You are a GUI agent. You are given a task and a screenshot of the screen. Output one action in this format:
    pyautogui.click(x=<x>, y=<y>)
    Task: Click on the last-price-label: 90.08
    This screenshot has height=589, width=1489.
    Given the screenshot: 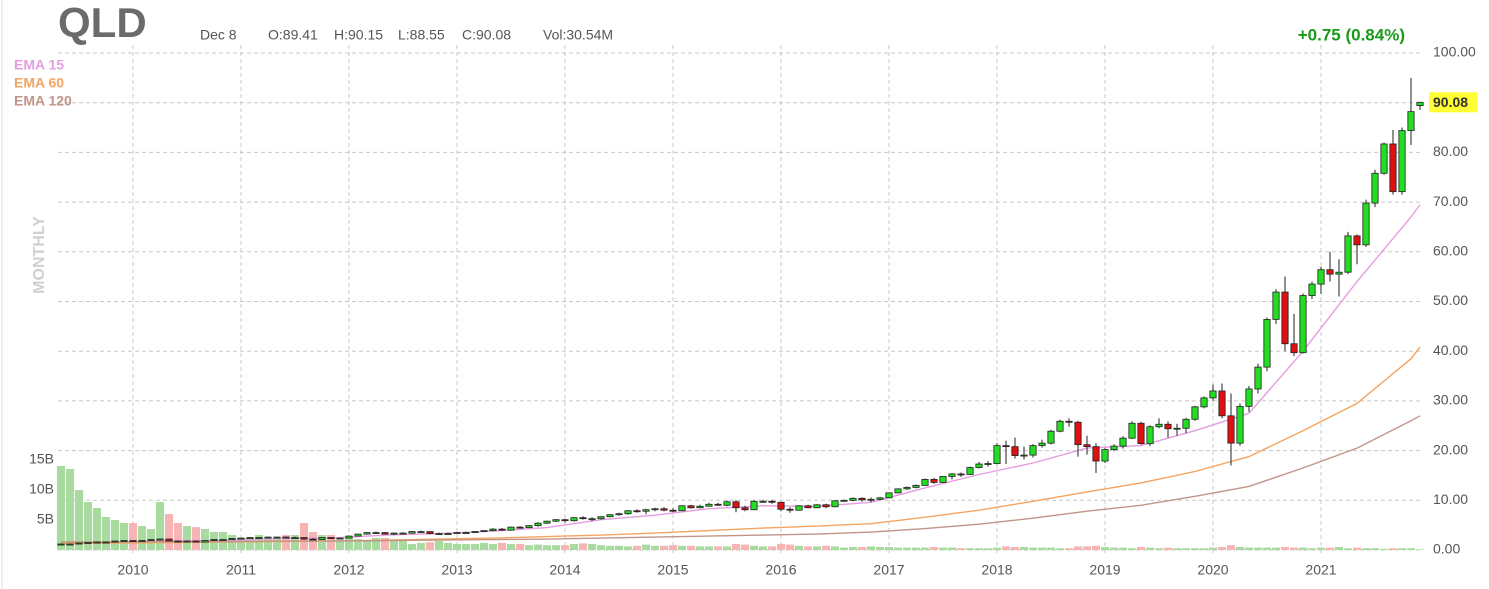 What is the action you would take?
    pyautogui.click(x=1450, y=102)
    